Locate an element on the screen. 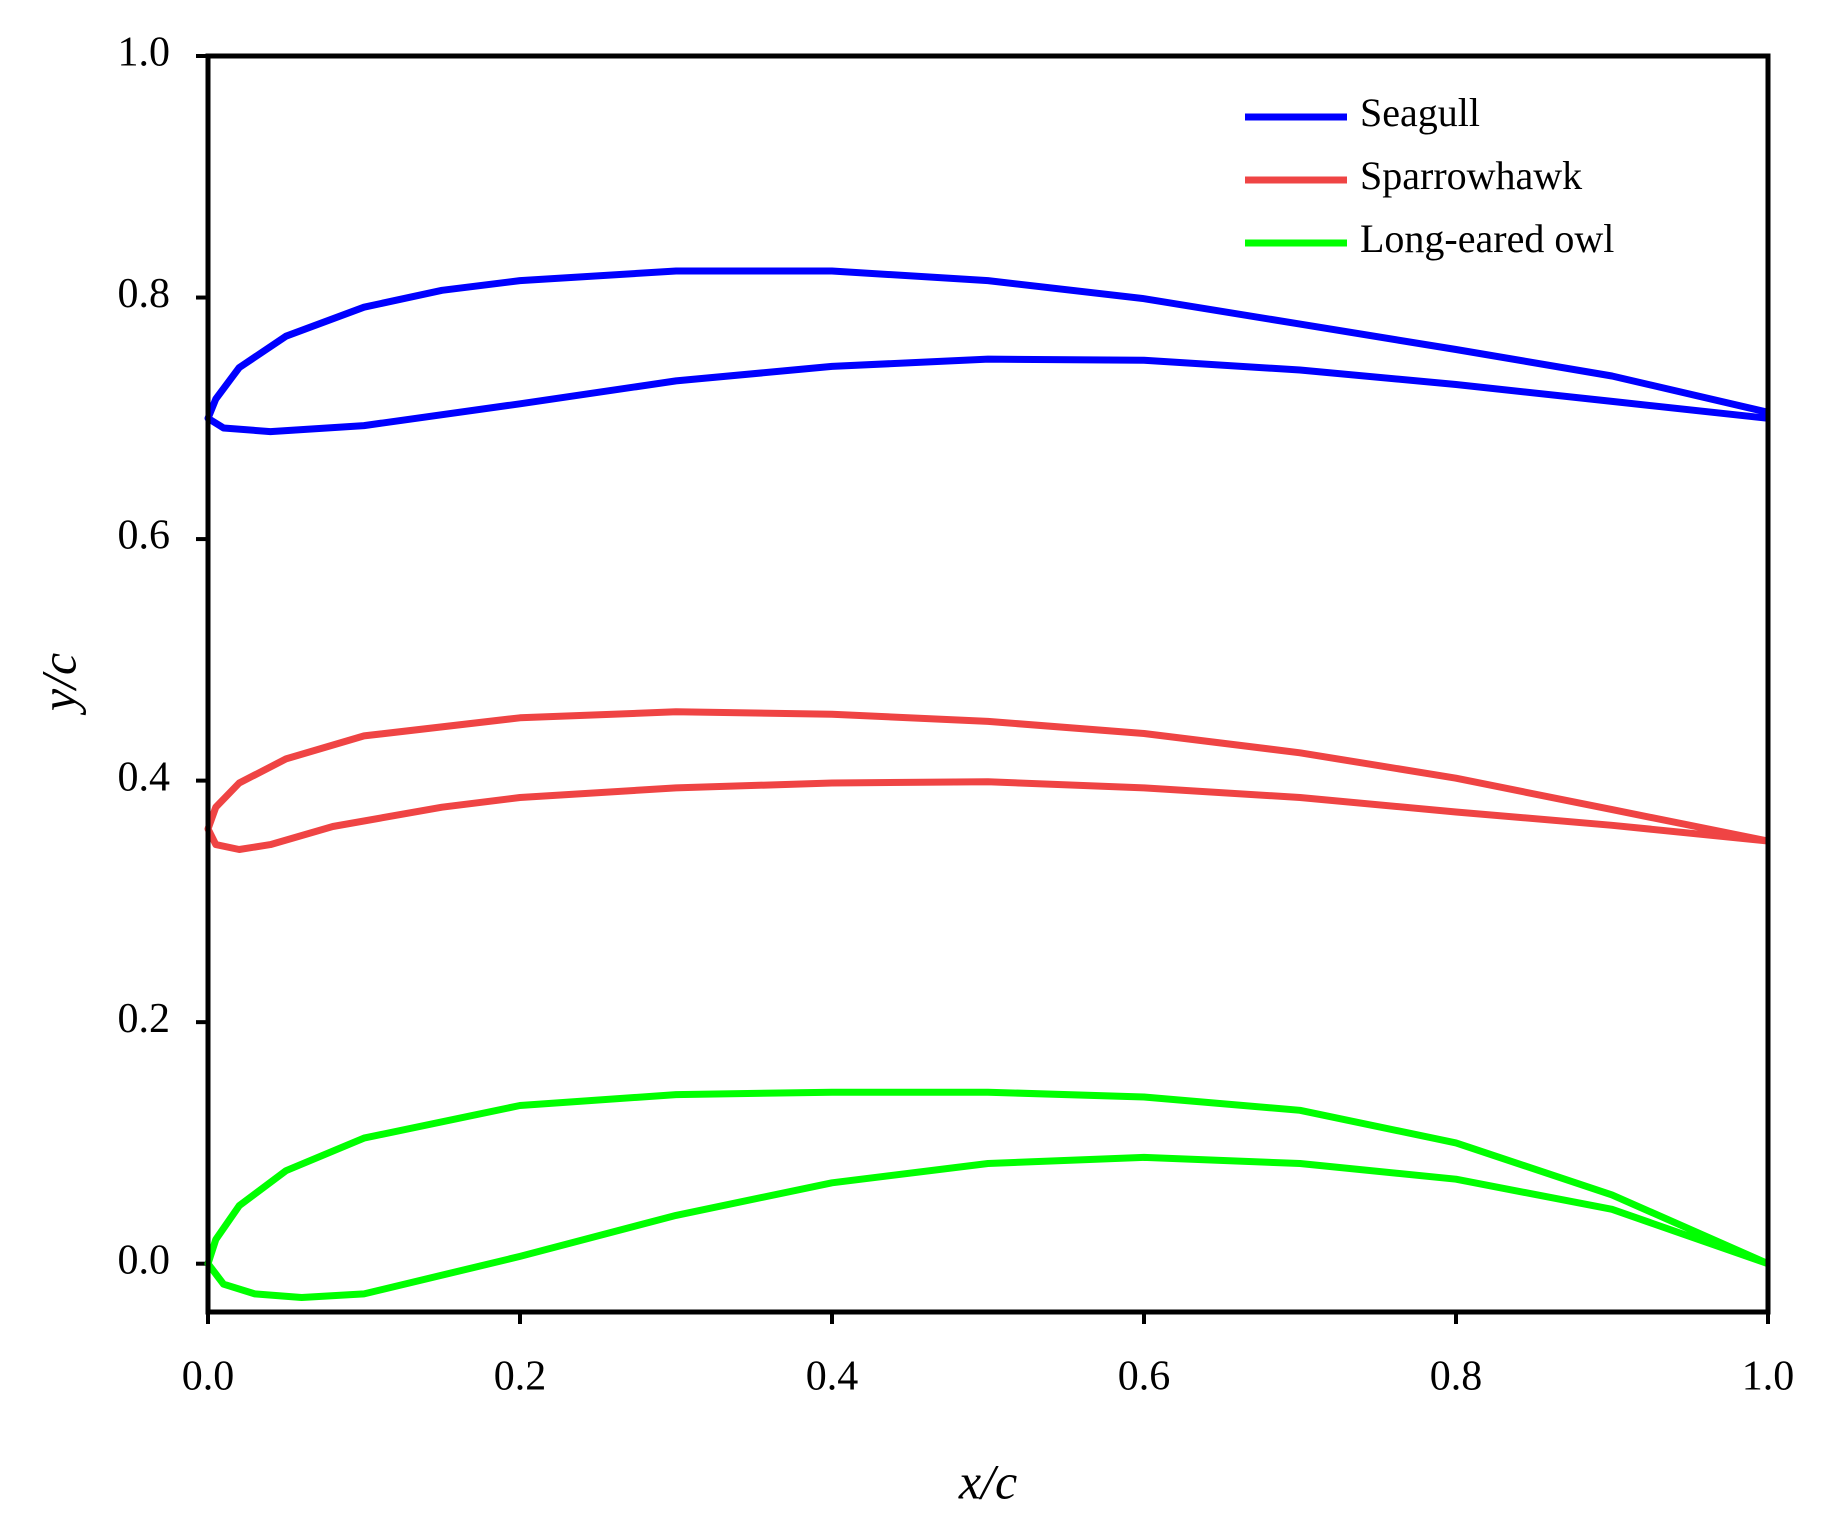  y-tick-label: 1.0 is located at coordinates (144, 53).